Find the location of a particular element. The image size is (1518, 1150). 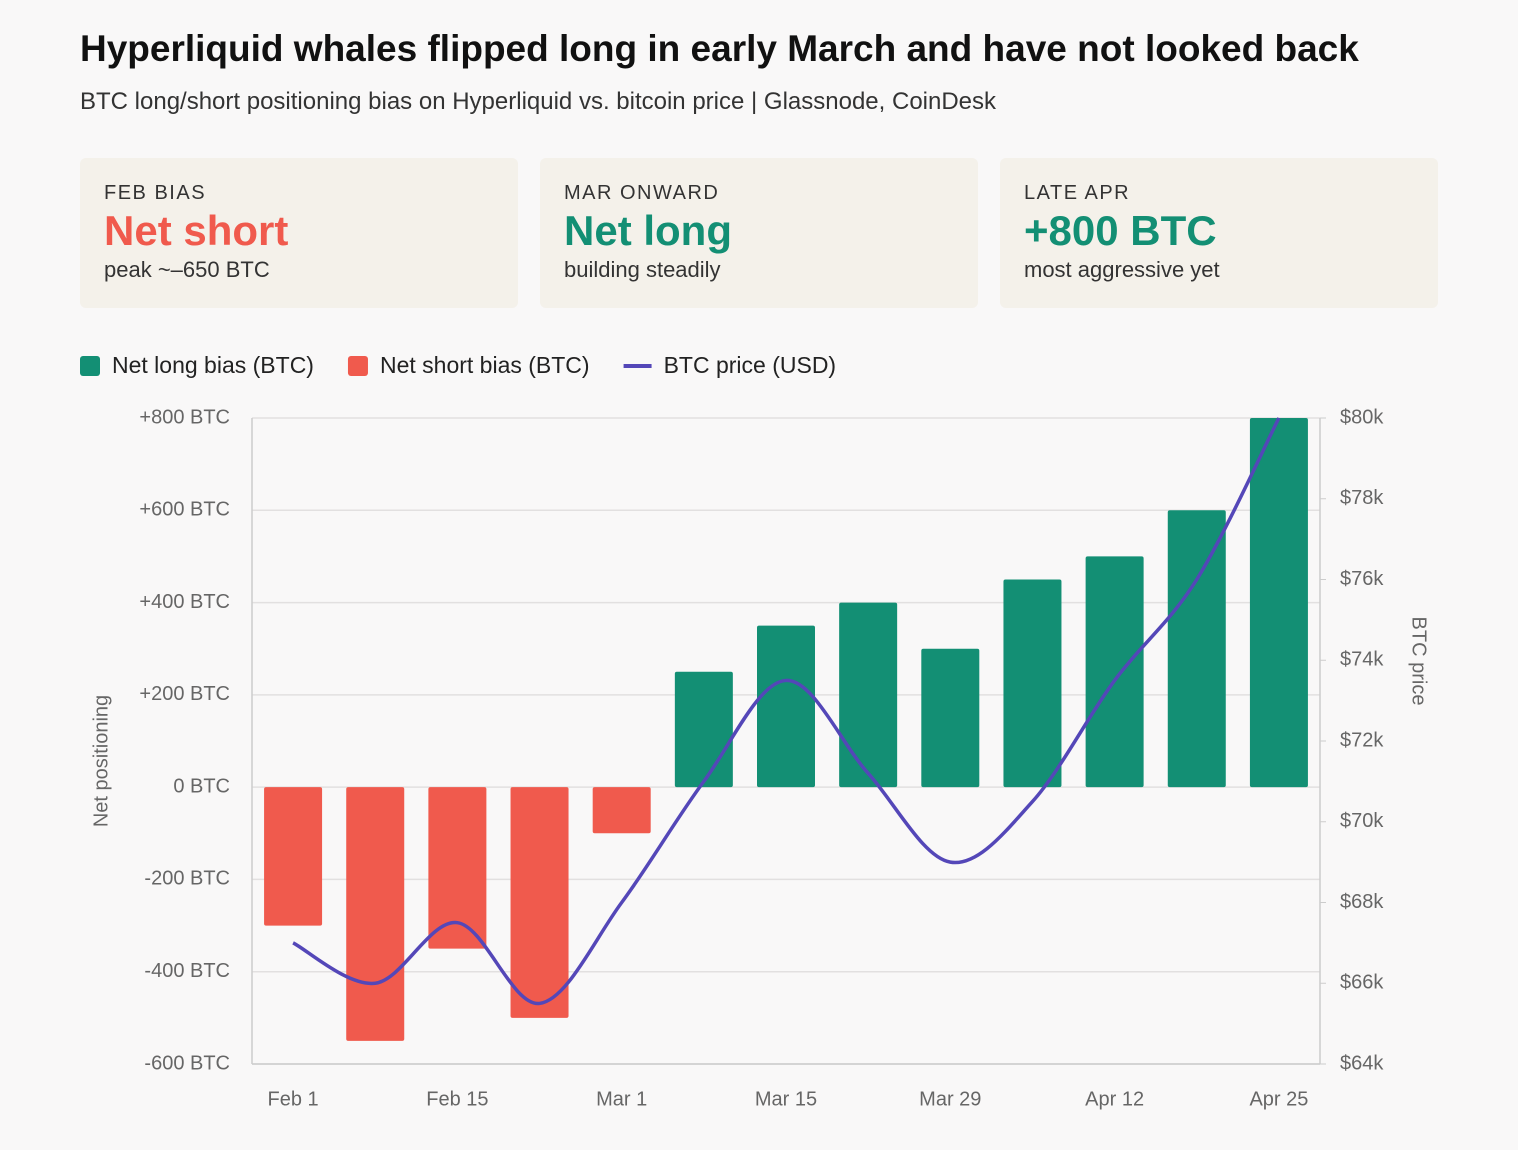

card-value: Net long is located at coordinates (648, 230).